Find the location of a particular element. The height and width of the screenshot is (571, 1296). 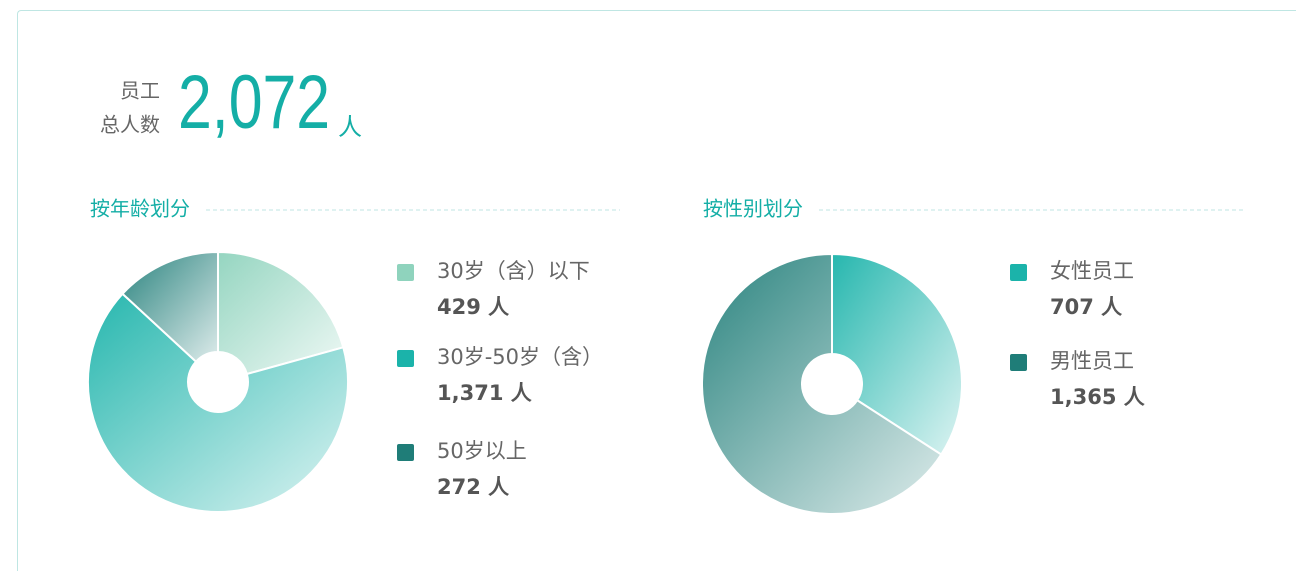

total-unit: 人 is located at coordinates (350, 127).